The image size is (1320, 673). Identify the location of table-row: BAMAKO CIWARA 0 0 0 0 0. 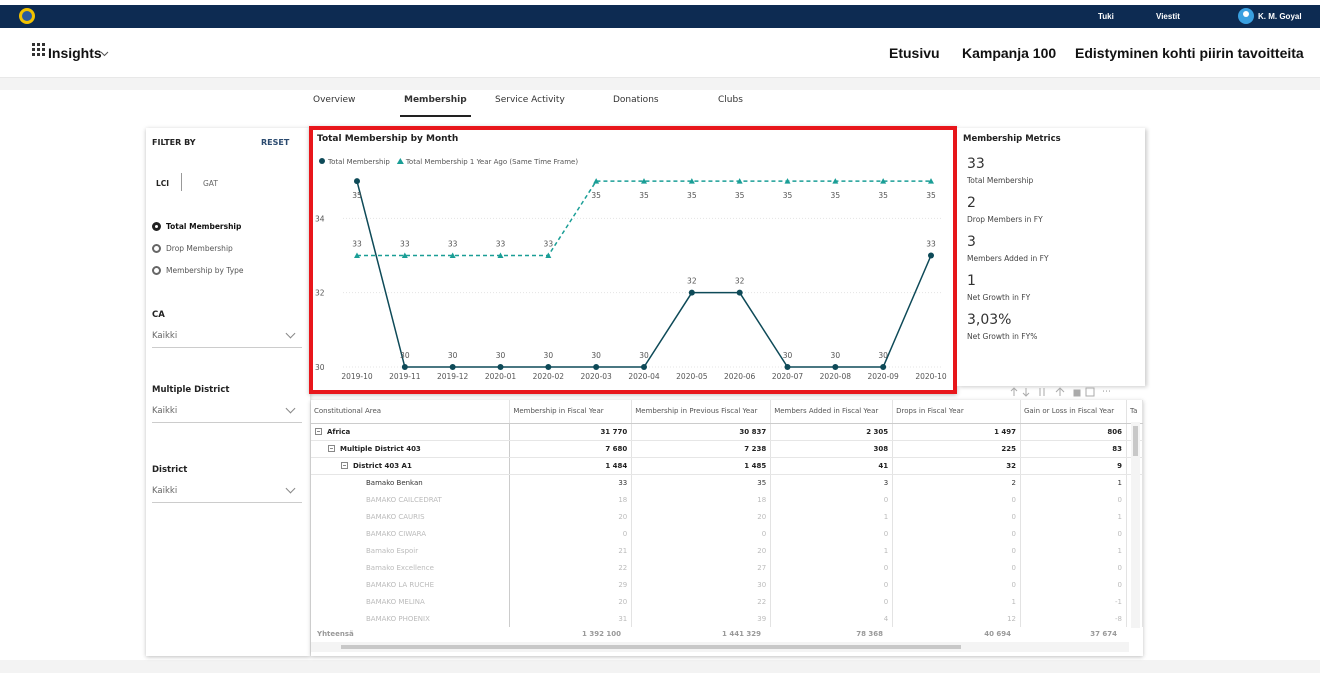
(727, 533).